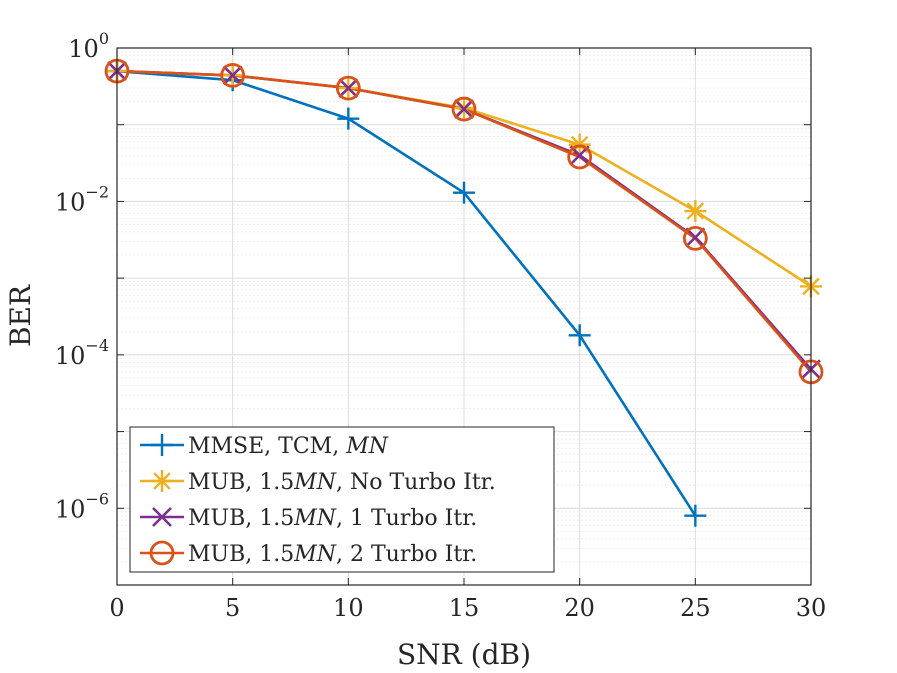 The width and height of the screenshot is (897, 673). I want to click on legend-box, so click(342, 499).